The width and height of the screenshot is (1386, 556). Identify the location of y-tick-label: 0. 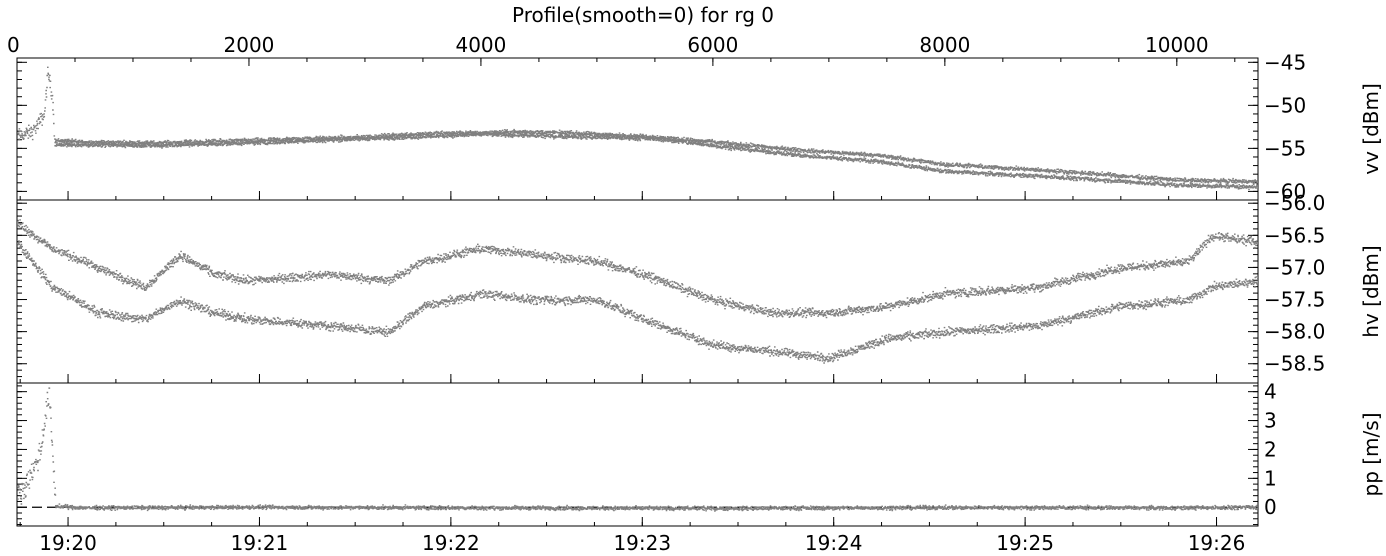
(1270, 507).